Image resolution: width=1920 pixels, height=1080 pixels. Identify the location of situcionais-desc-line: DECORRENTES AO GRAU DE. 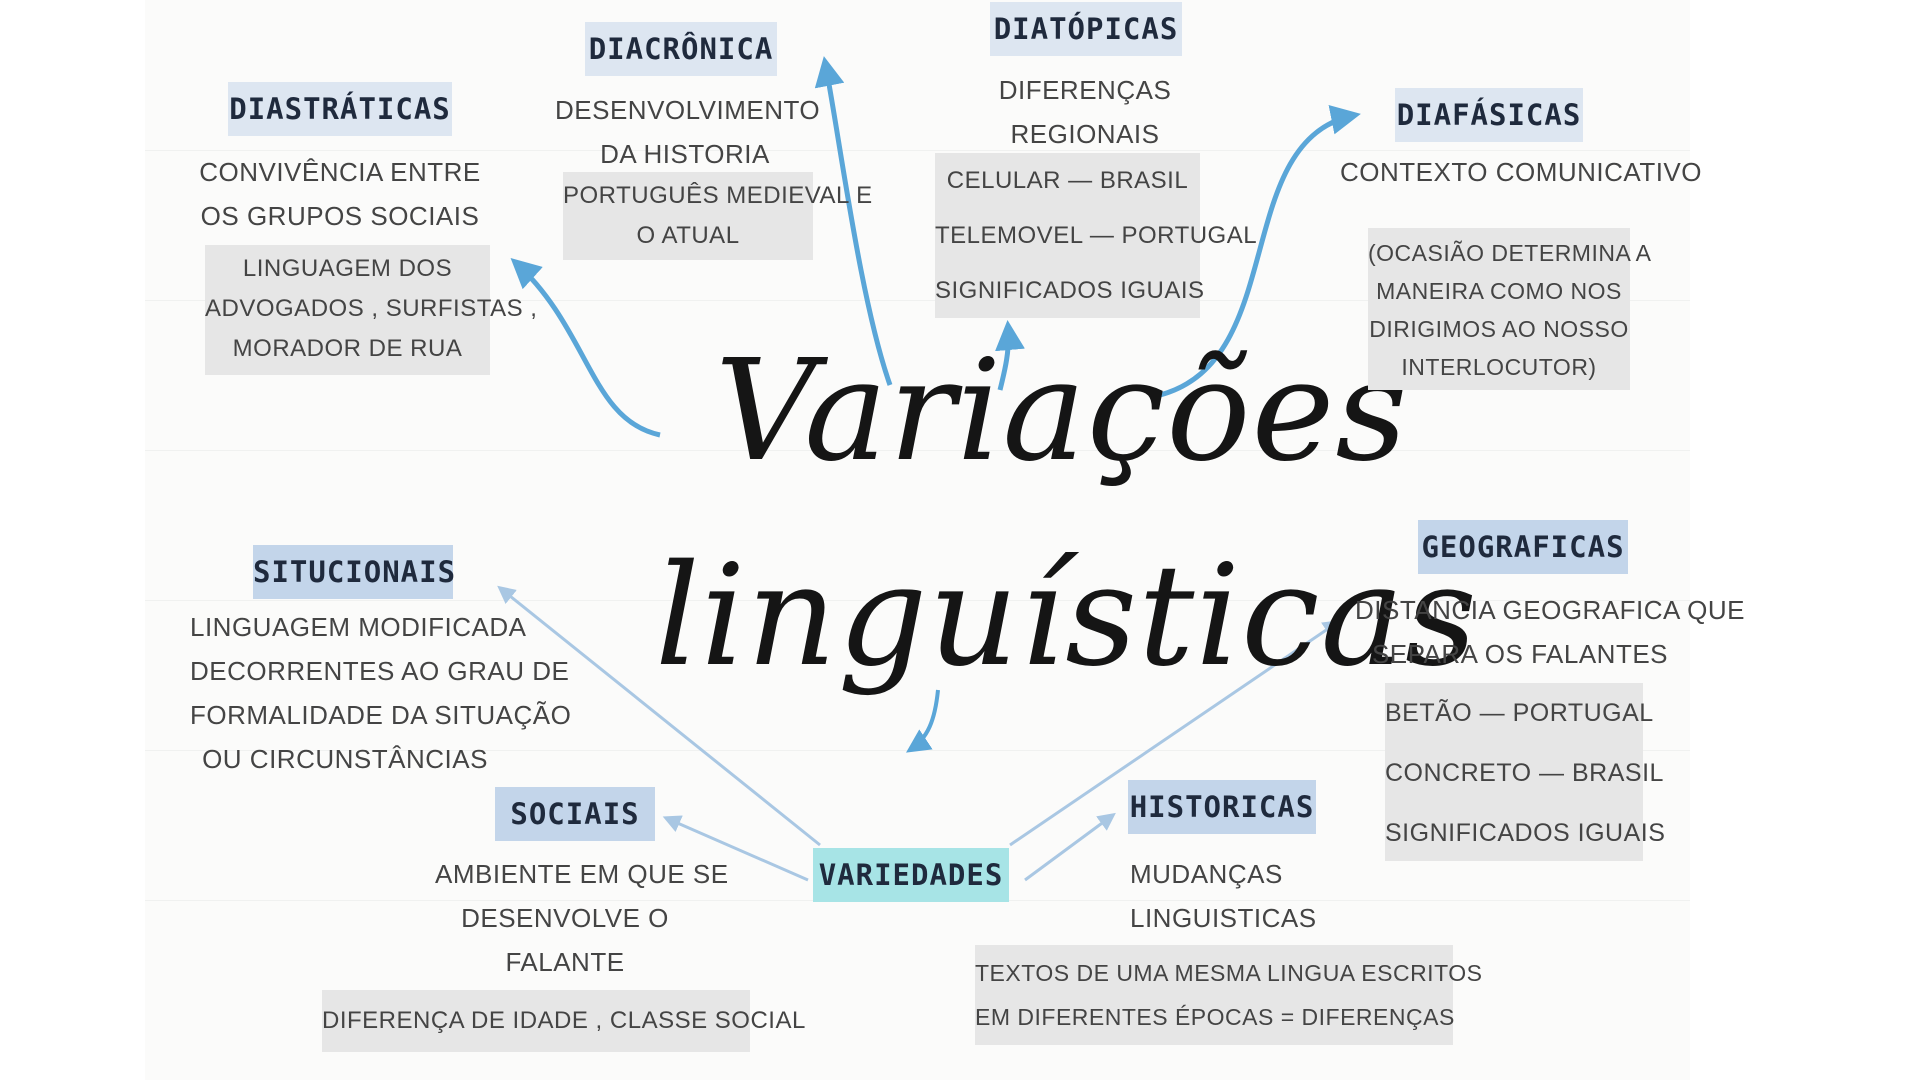
(380, 671).